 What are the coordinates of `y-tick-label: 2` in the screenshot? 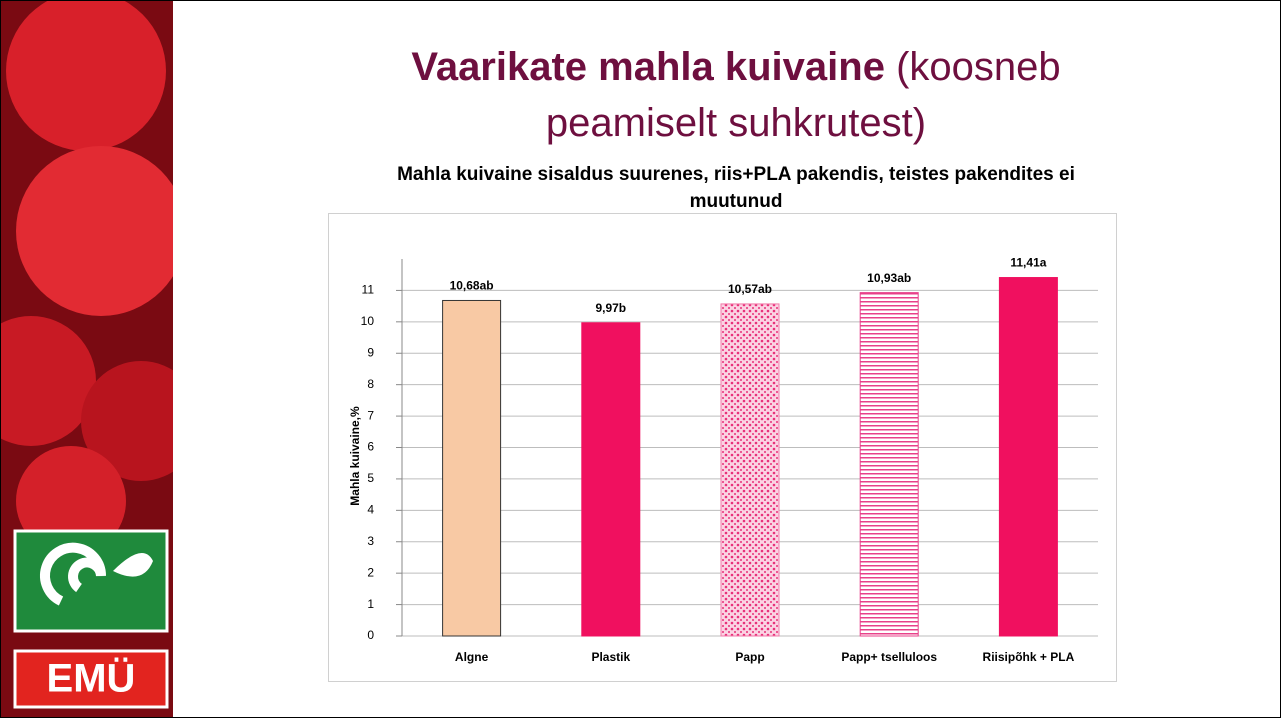 It's located at (370, 572).